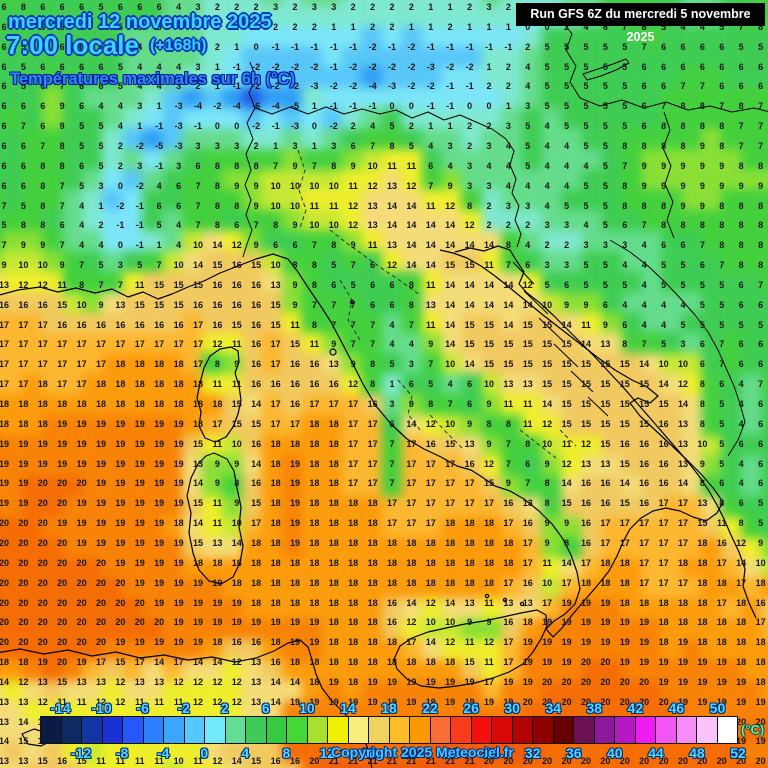 Image resolution: width=768 pixels, height=768 pixels. What do you see at coordinates (389, 730) in the screenshot?
I see `temperature-color-scale` at bounding box center [389, 730].